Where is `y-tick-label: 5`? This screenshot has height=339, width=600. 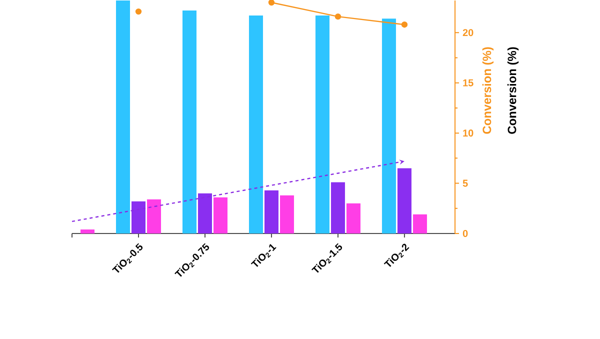 y-tick-label: 5 is located at coordinates (465, 184).